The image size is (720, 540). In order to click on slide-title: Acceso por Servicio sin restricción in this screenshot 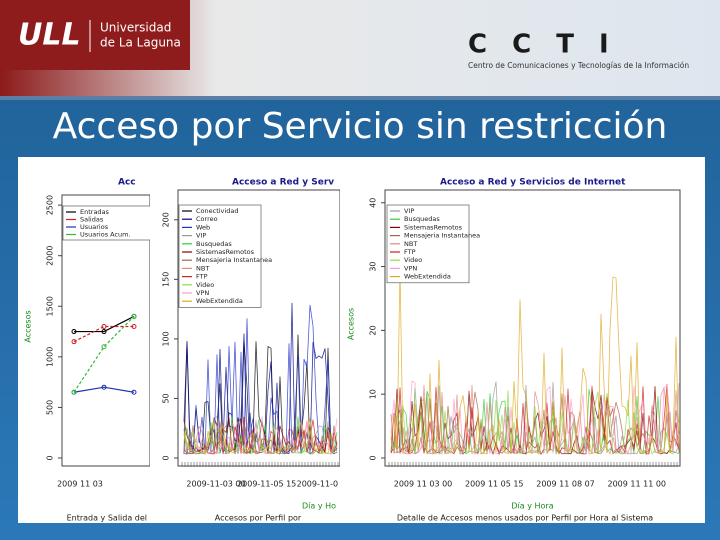, I will do `click(360, 126)`.